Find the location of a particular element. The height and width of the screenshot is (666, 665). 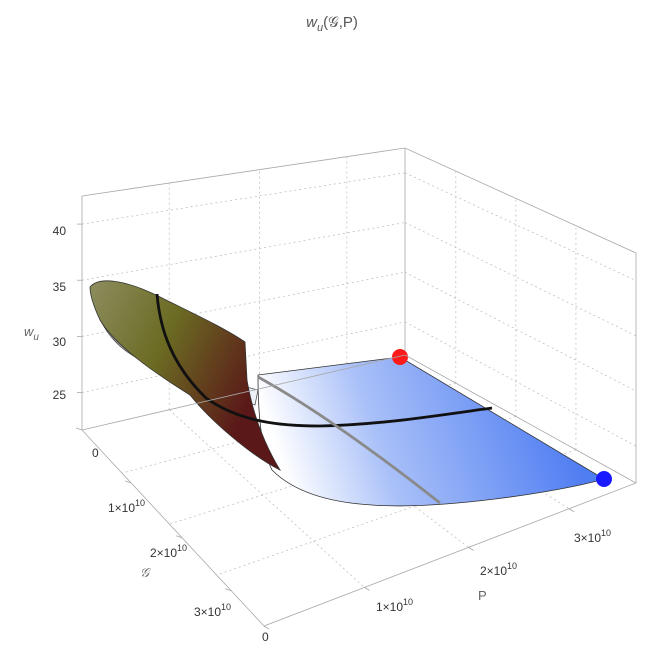

g-axis-label: 𝒢 is located at coordinates (146, 572).